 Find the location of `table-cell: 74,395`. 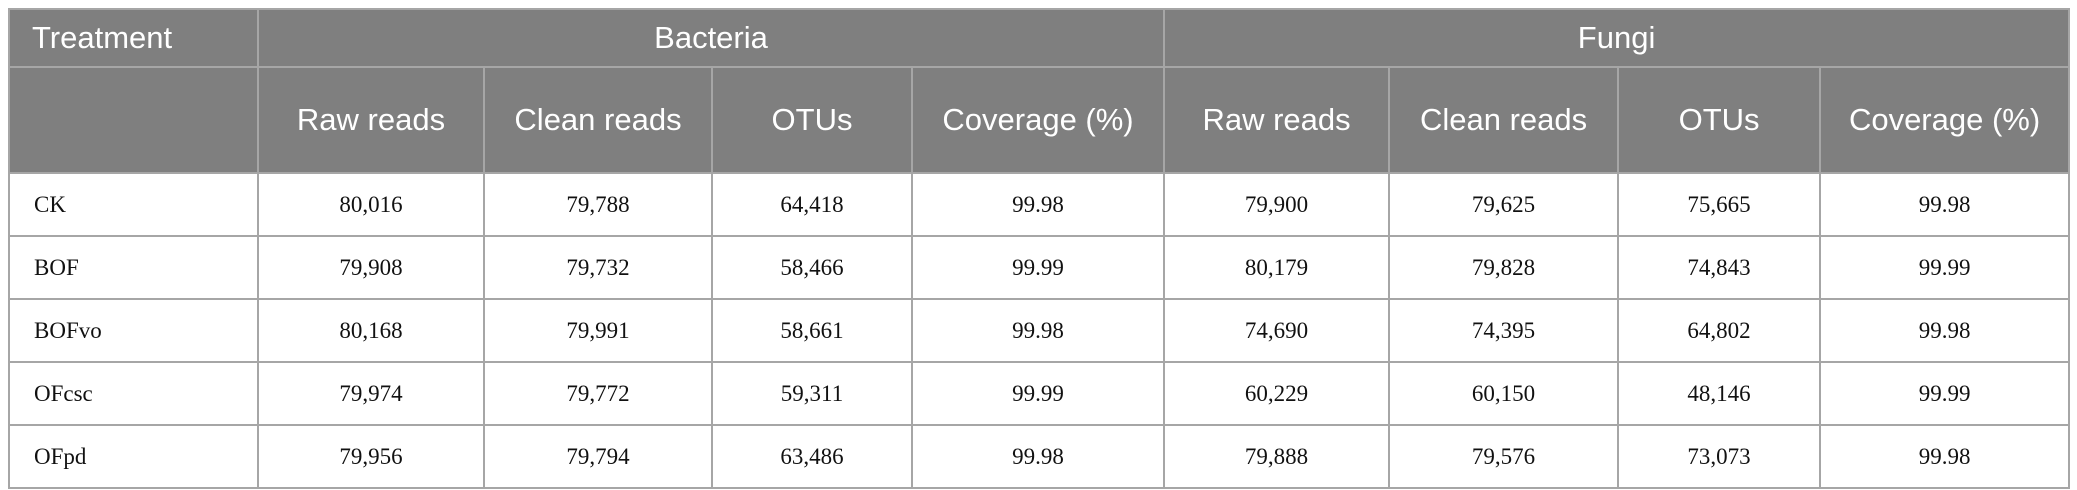

table-cell: 74,395 is located at coordinates (1504, 330).